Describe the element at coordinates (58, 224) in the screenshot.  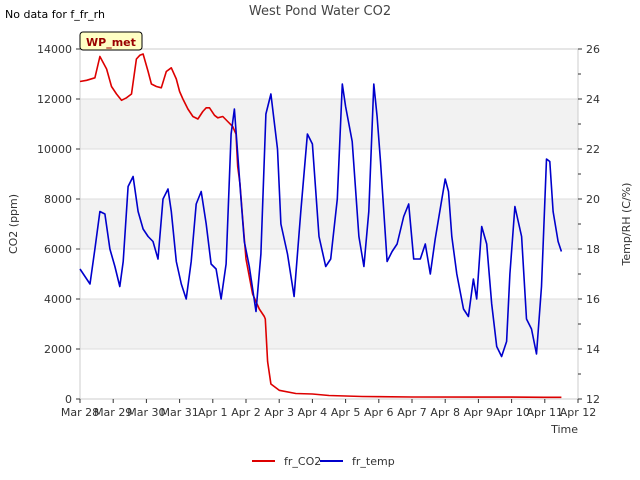
I see `y-axis-ticks: 0 2000 4000 6000 8000 10000 12000 14000` at that location.